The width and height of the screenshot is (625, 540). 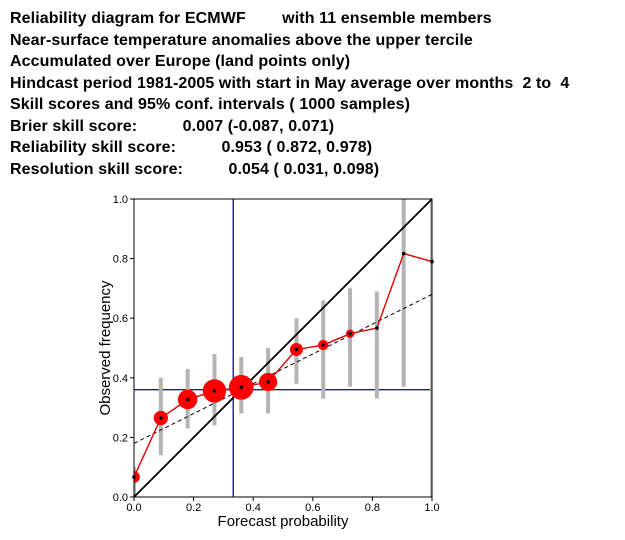 What do you see at coordinates (312, 508) in the screenshot?
I see `x-tick-label-3: 0.6` at bounding box center [312, 508].